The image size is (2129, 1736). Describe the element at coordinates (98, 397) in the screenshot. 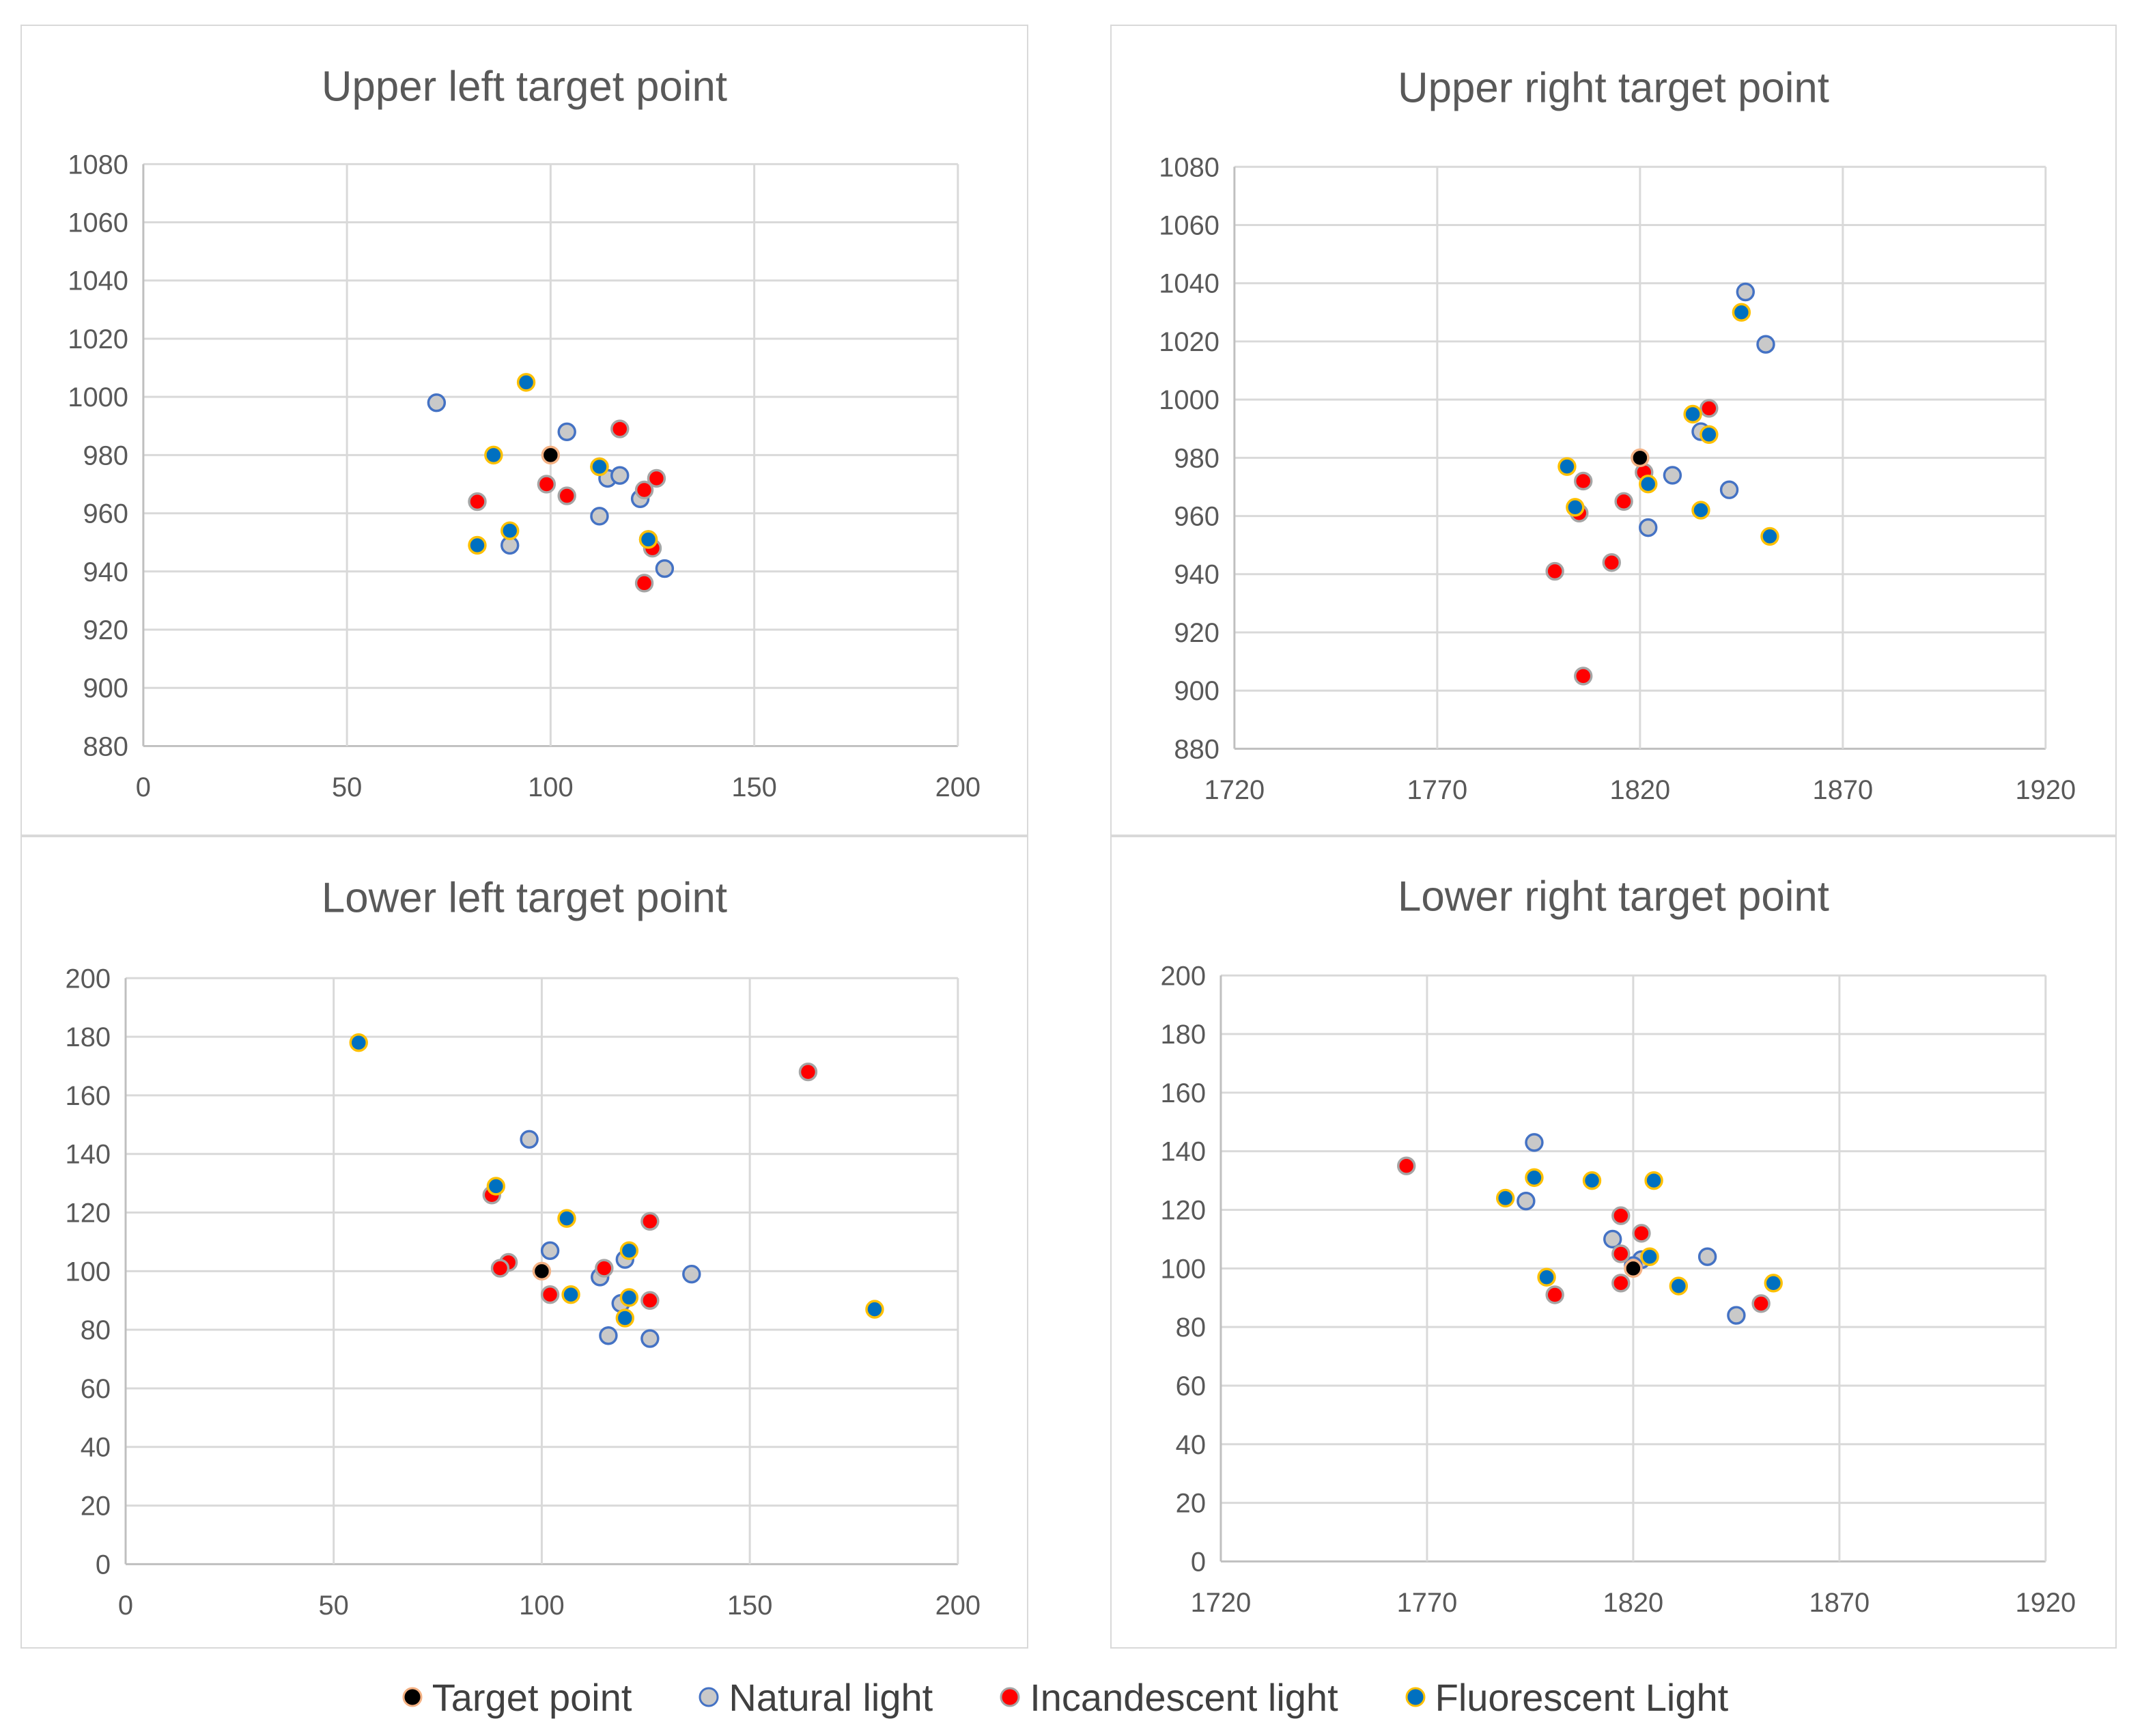

I see `y-tick-label: 1000` at that location.